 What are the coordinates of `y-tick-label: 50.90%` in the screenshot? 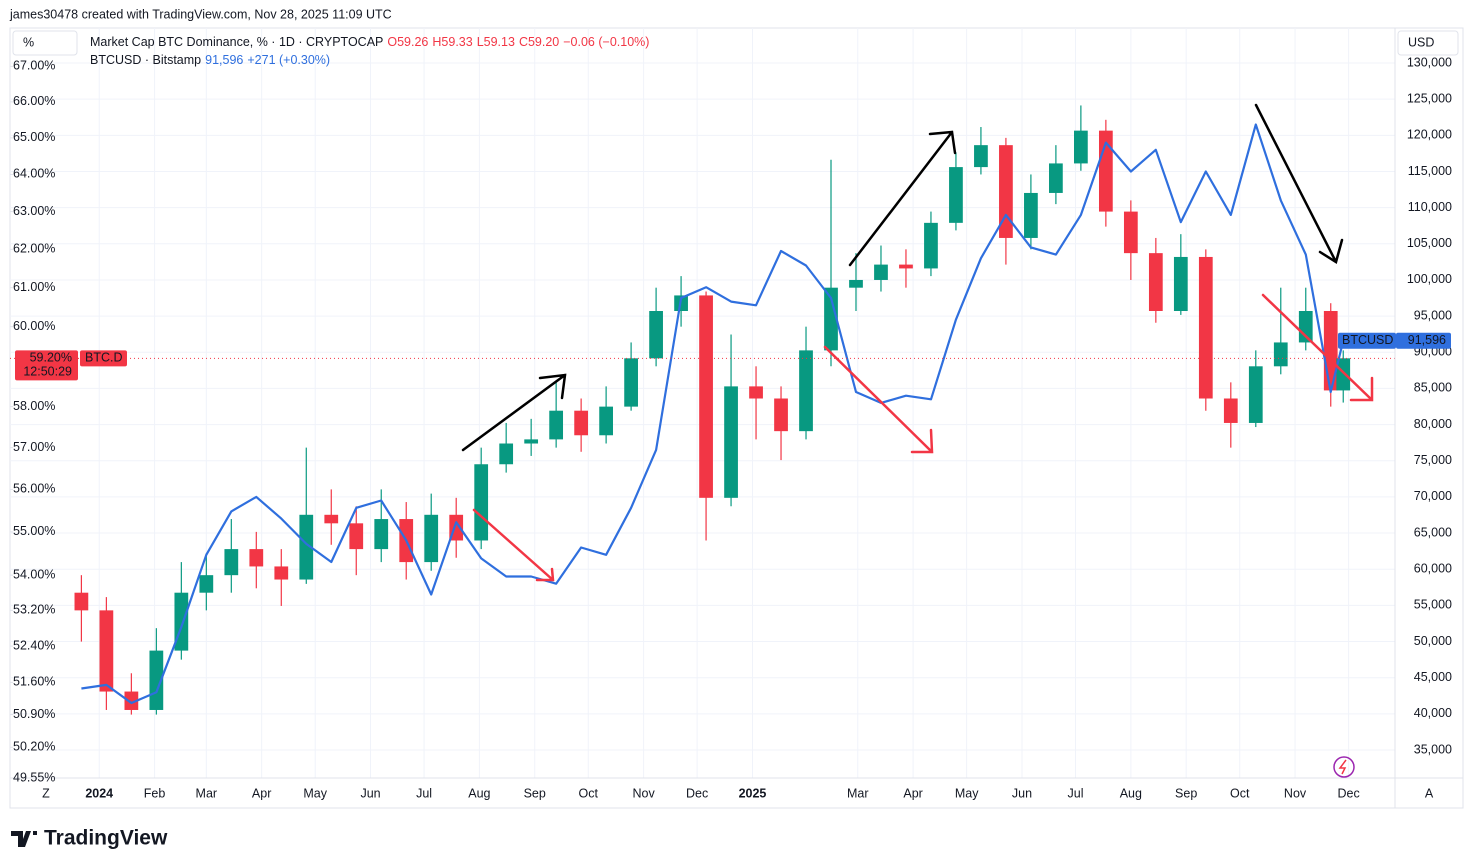 It's located at (34, 714).